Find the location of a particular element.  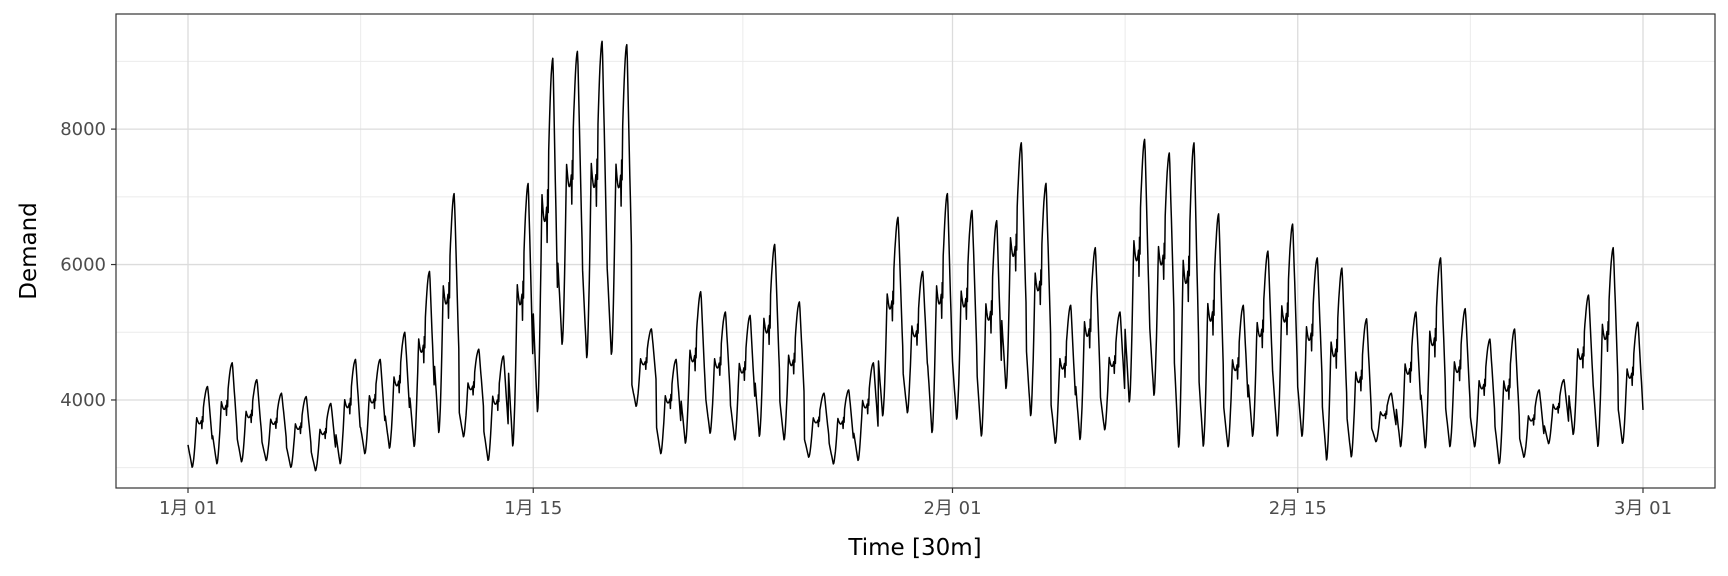

y-axis-title: Demand is located at coordinates (29, 251).